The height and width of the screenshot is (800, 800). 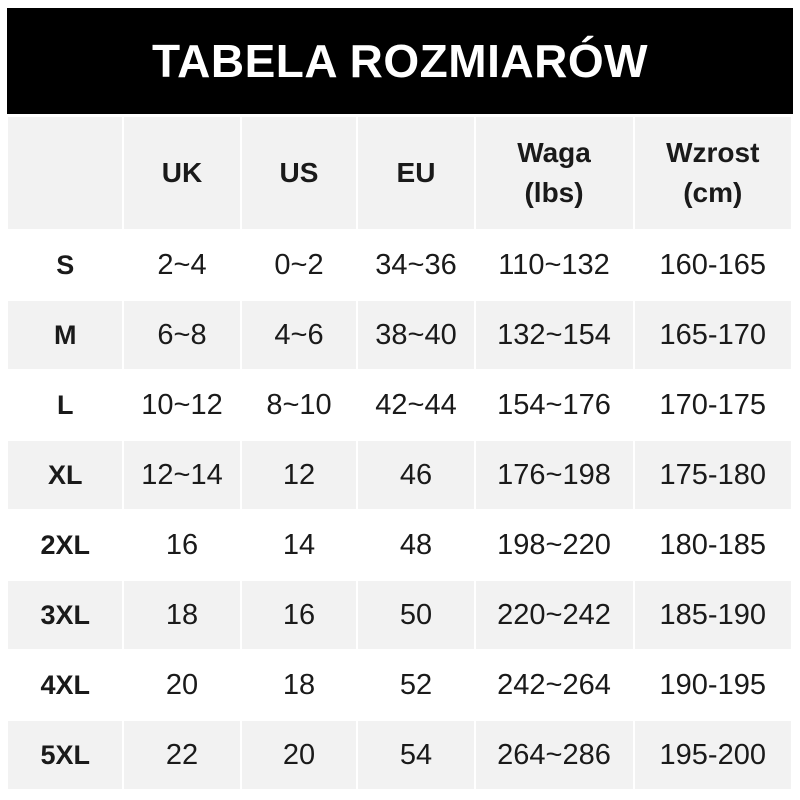 I want to click on cell-wzrost: 180-185, so click(x=712, y=544).